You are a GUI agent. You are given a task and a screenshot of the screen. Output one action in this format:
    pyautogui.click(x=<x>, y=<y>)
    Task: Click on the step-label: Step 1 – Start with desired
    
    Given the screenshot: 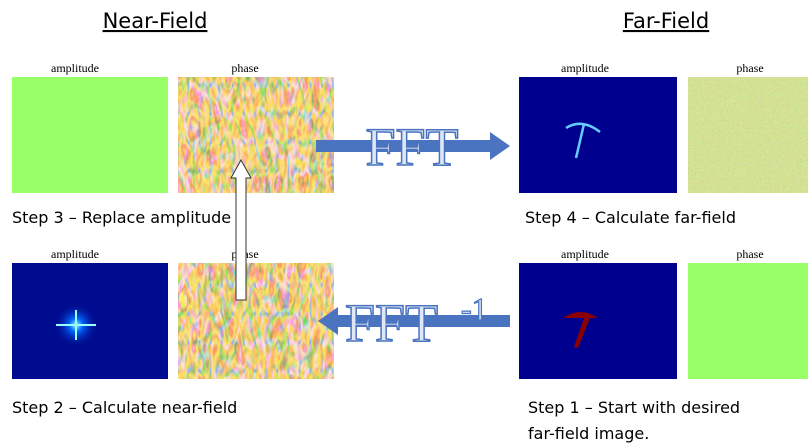 What is the action you would take?
    pyautogui.click(x=634, y=407)
    